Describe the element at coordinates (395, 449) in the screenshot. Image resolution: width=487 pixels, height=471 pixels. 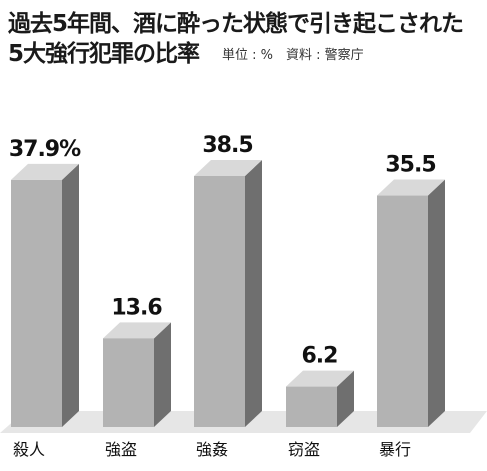
I see `category-label: 暴行` at that location.